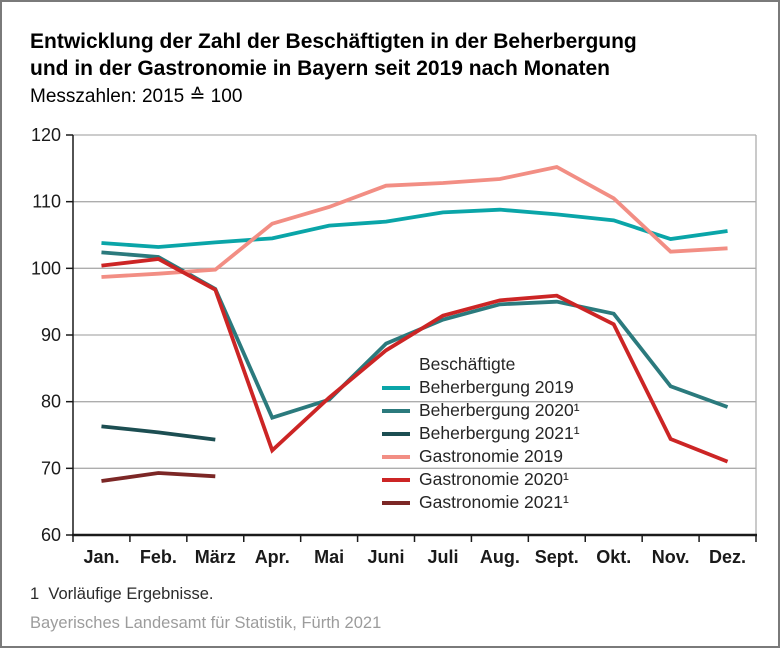 This screenshot has width=780, height=648. I want to click on legend-item: Gastronomie 2021¹, so click(481, 502).